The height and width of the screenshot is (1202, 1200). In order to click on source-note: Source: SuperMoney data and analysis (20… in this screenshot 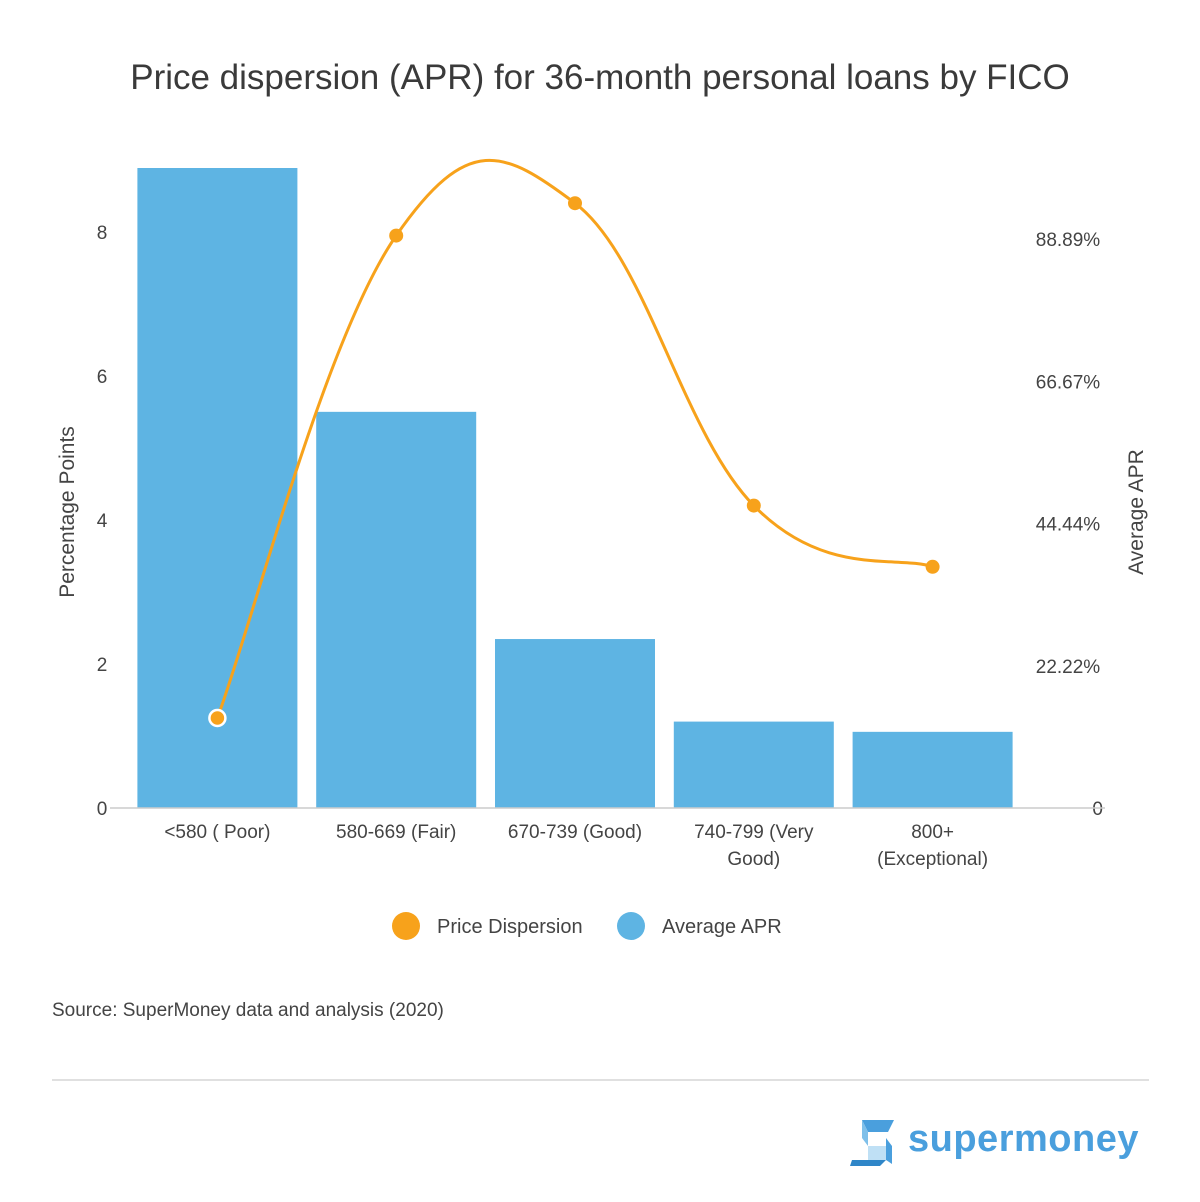, I will do `click(248, 1010)`.